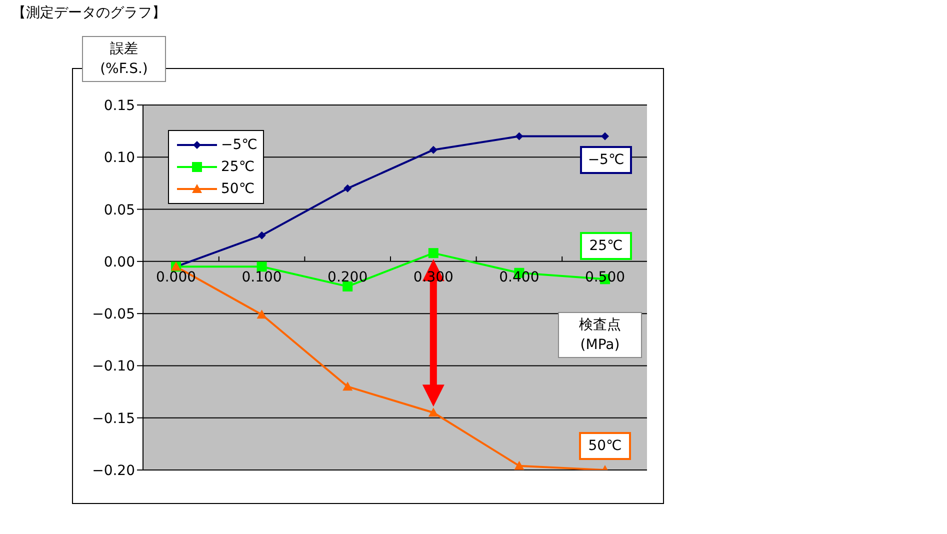  I want to click on chart-title: 【測定データのグラフ】, so click(89, 13).